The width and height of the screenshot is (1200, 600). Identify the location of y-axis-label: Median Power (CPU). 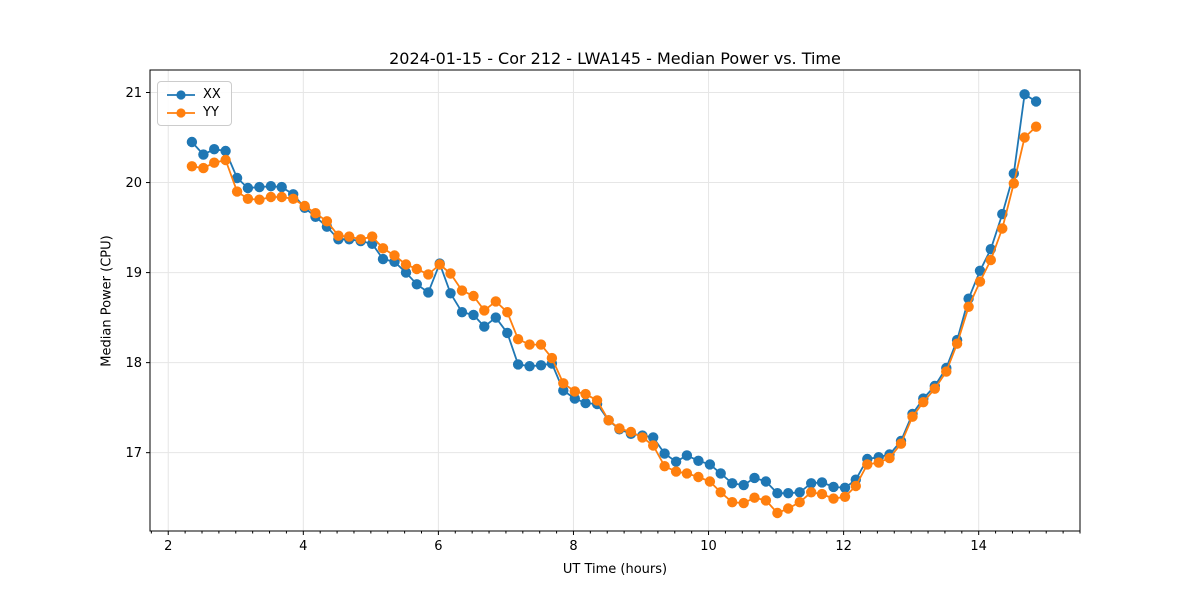
(107, 301).